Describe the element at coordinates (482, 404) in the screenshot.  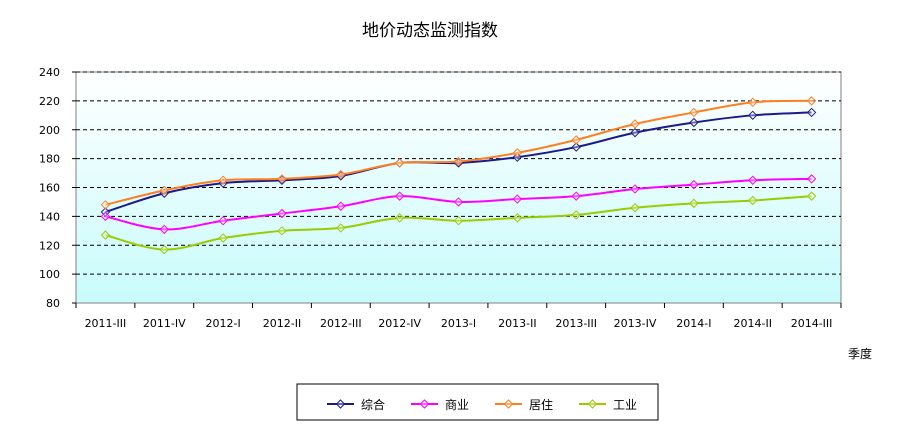
I see `legend: 综合 商业 居住 工业` at that location.